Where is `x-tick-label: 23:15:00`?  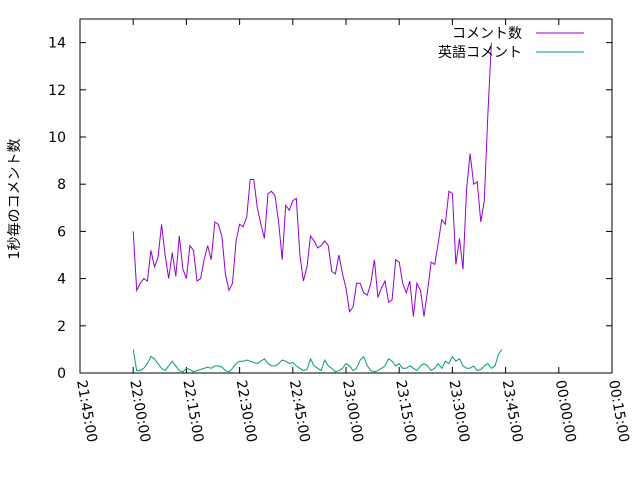 x-tick-label: 23:15:00 is located at coordinates (405, 411).